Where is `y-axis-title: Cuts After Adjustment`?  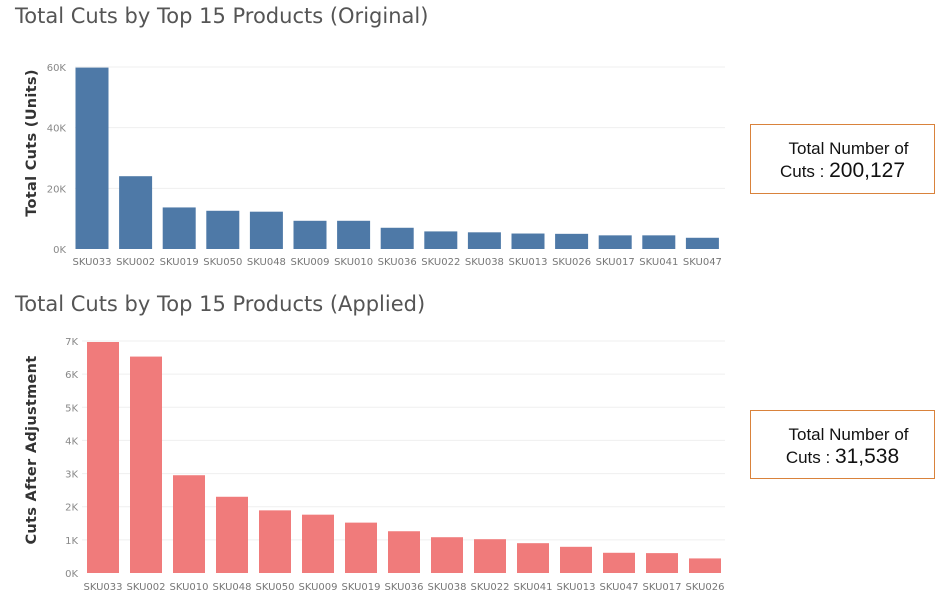 y-axis-title: Cuts After Adjustment is located at coordinates (32, 449).